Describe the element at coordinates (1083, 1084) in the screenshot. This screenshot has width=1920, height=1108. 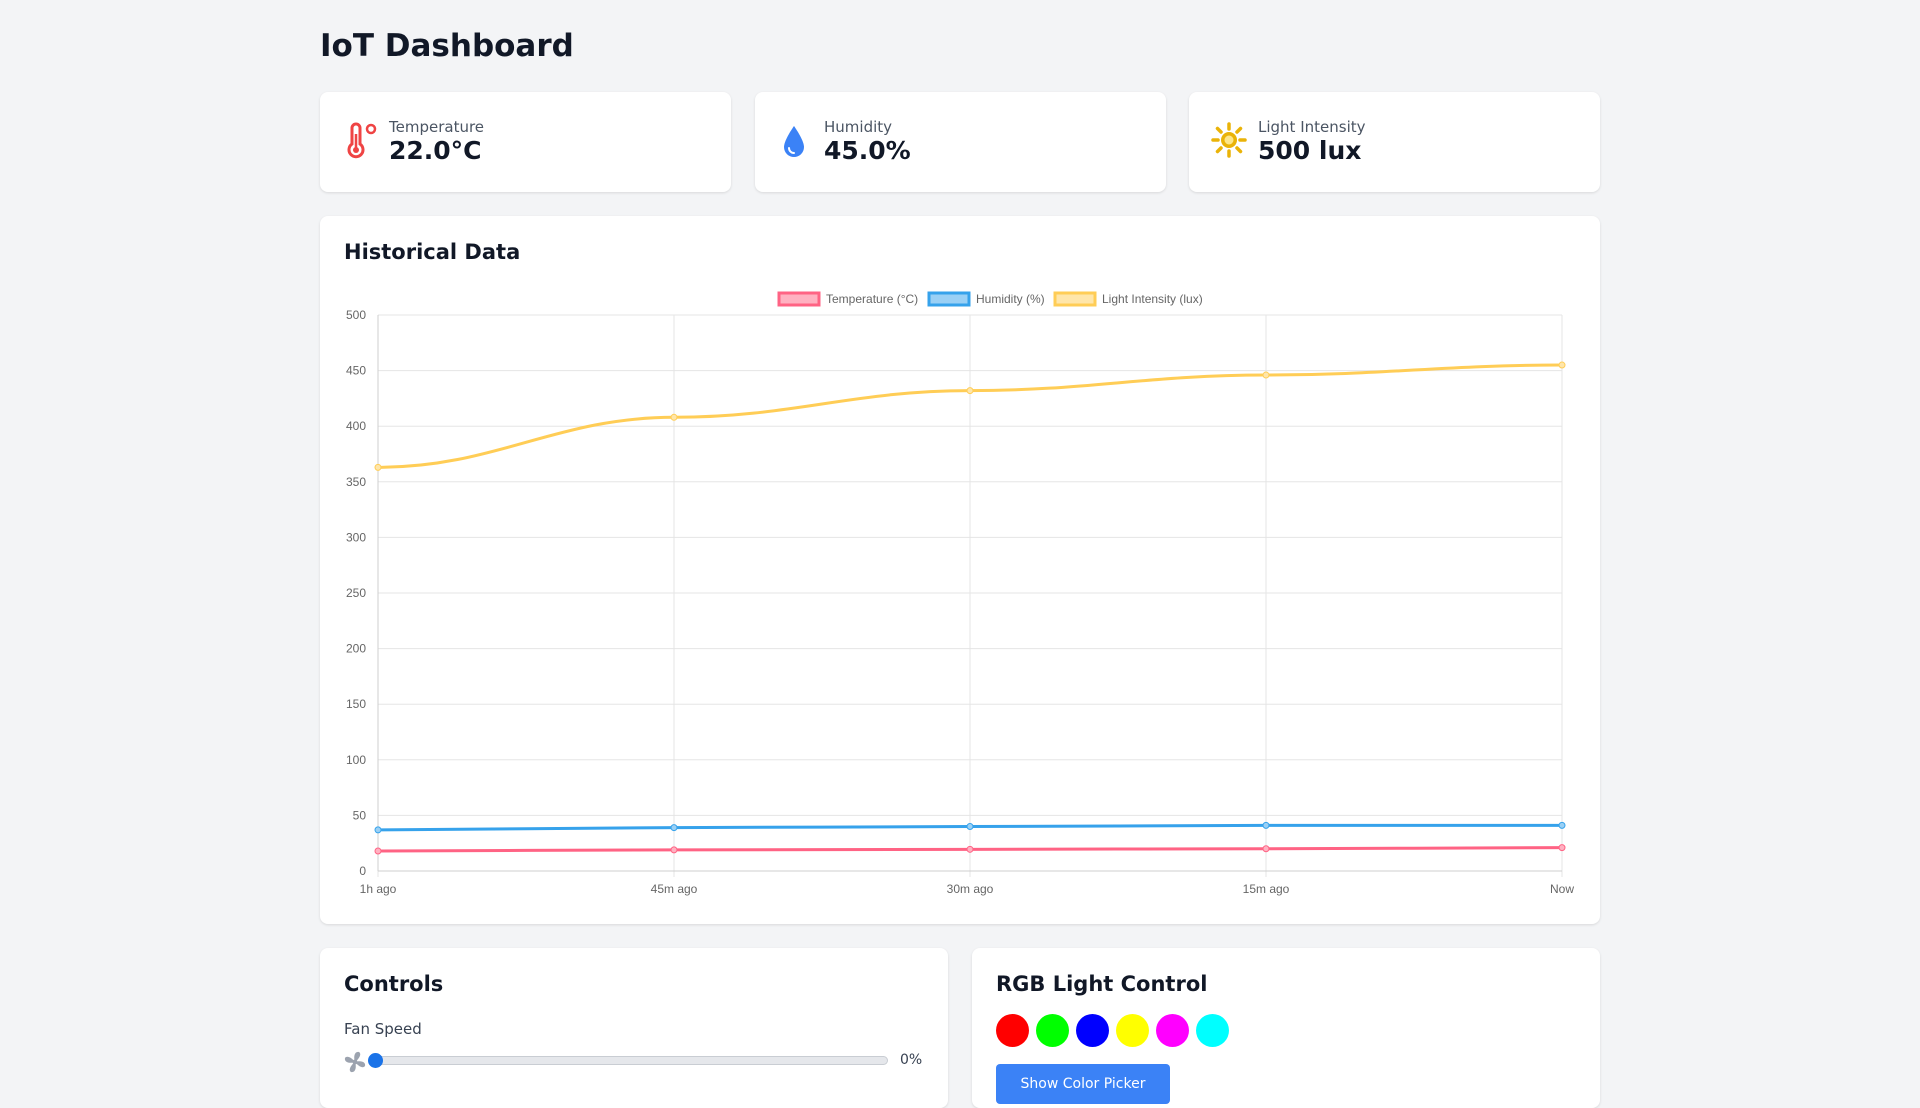
I see `show-color-picker-button: Show Color Picker` at that location.